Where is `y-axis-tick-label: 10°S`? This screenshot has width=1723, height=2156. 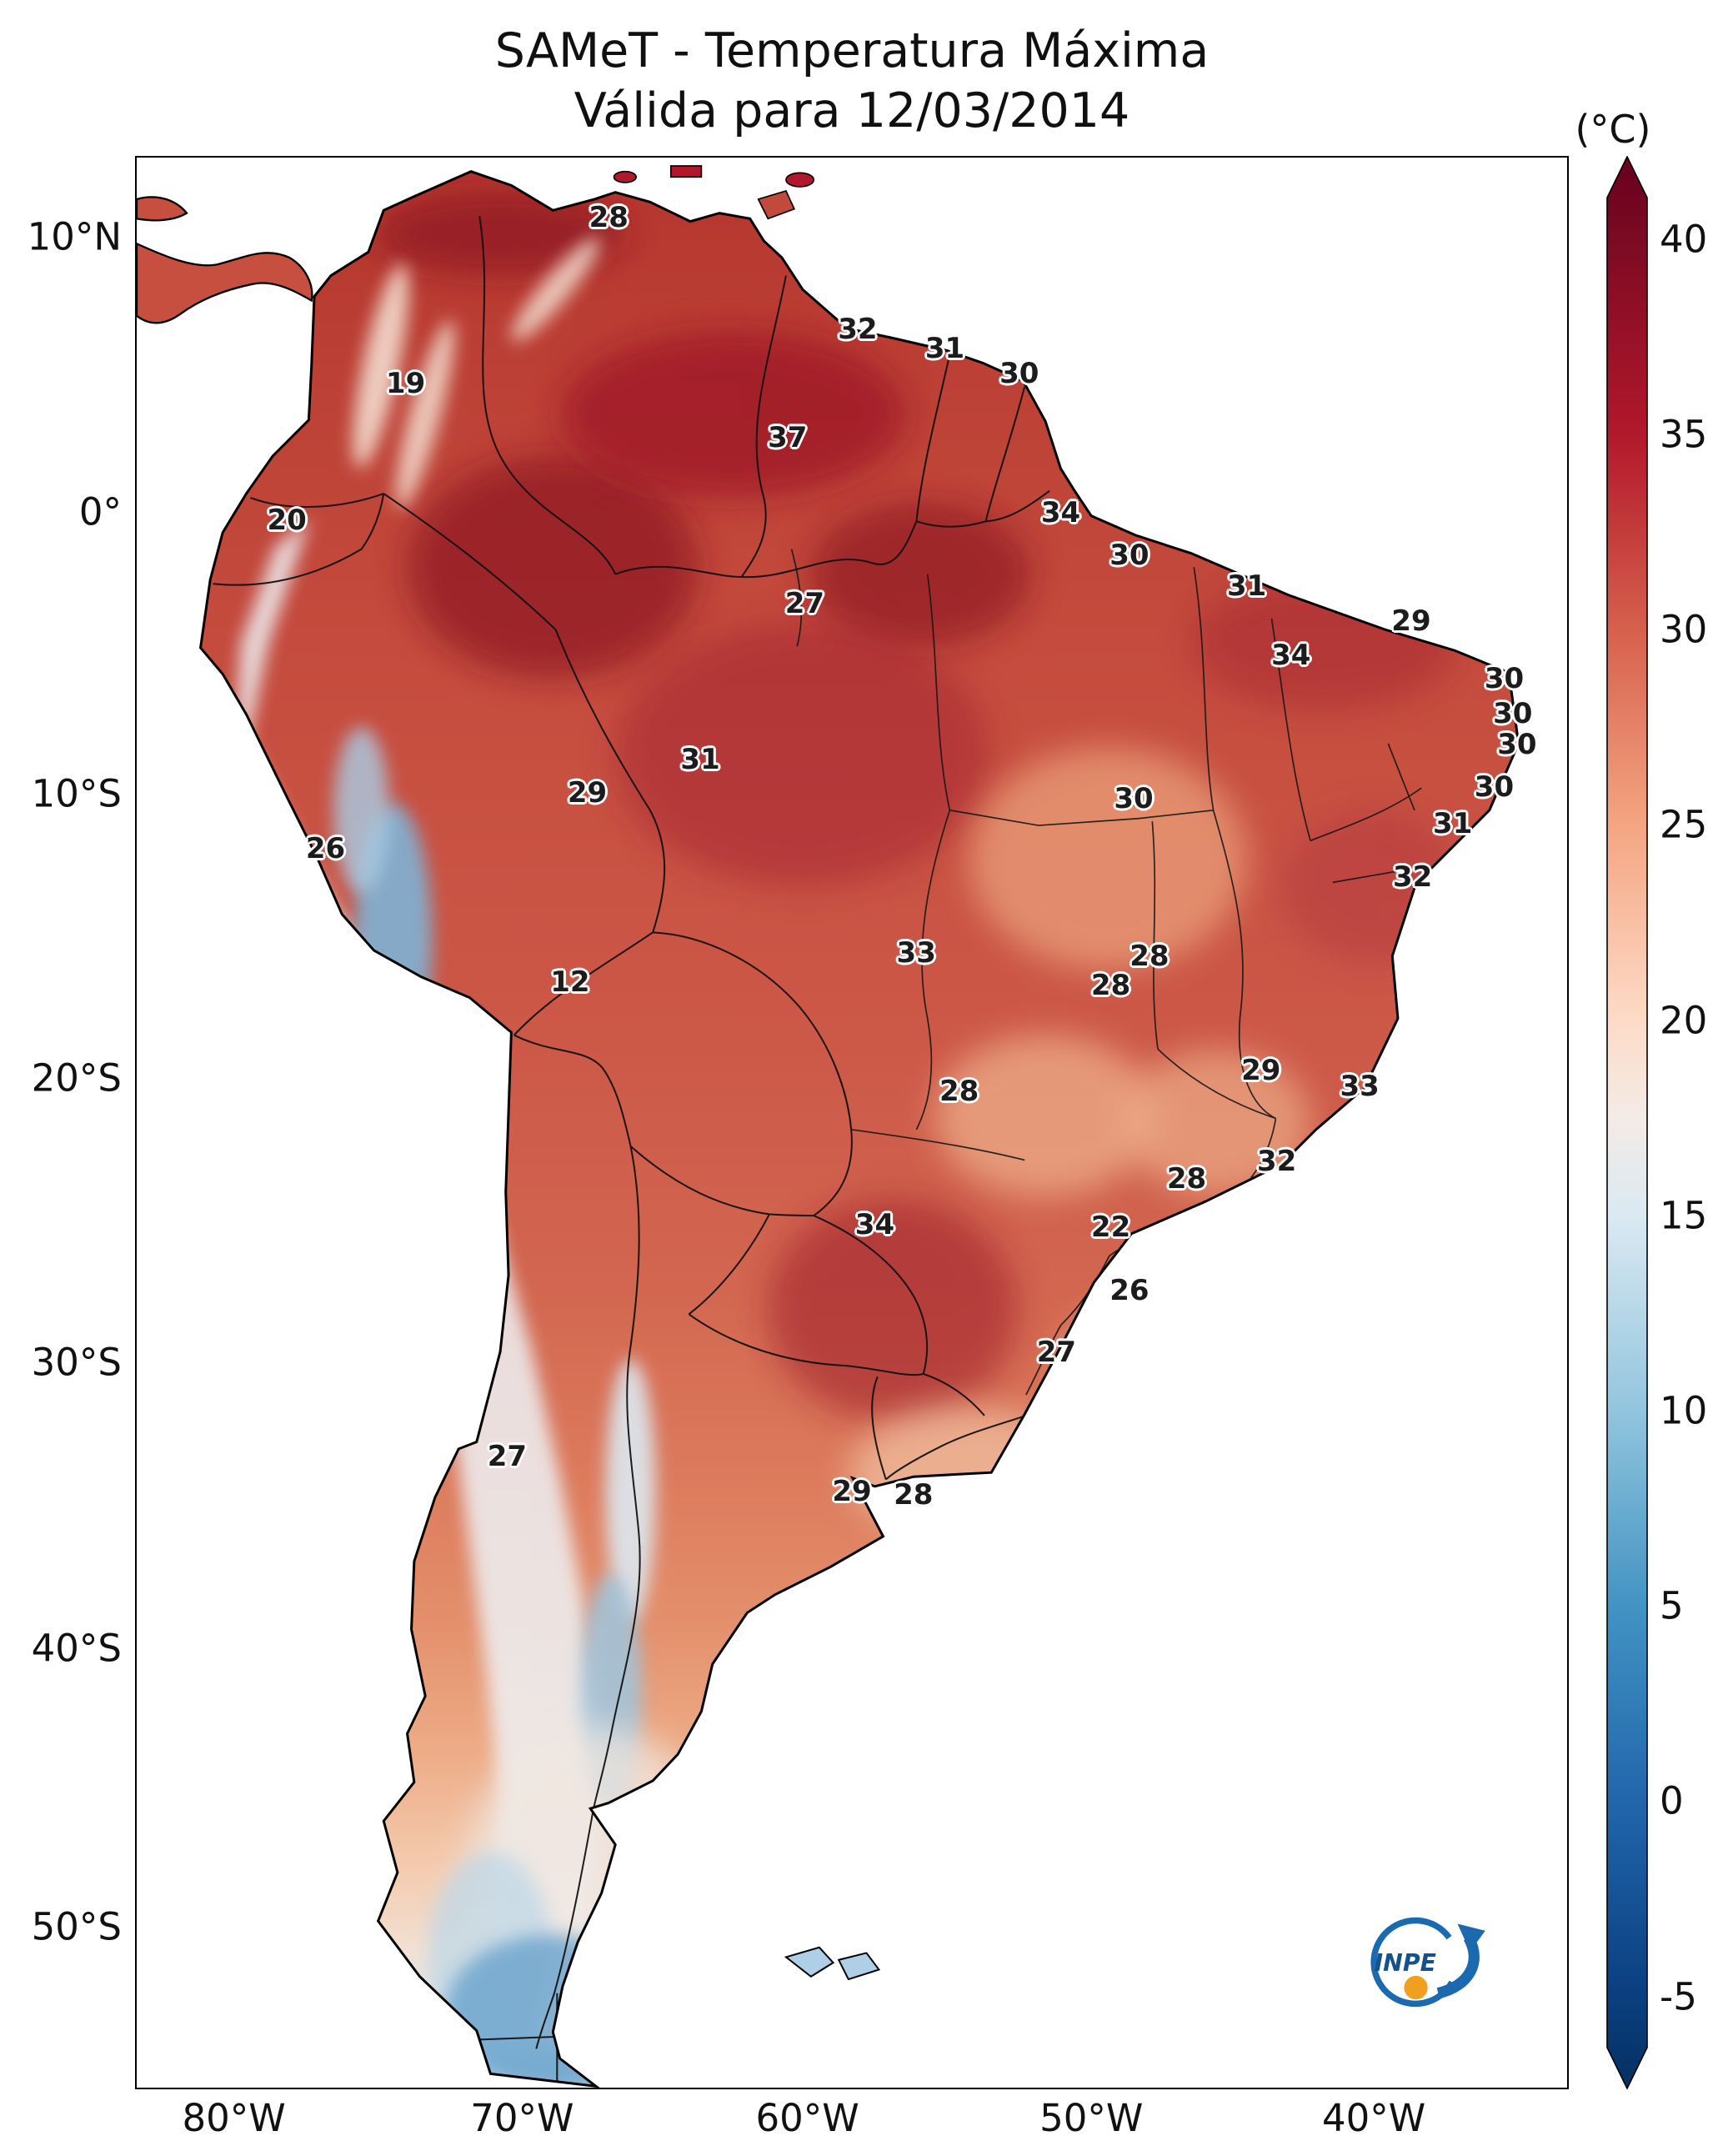
y-axis-tick-label: 10°S is located at coordinates (76, 793).